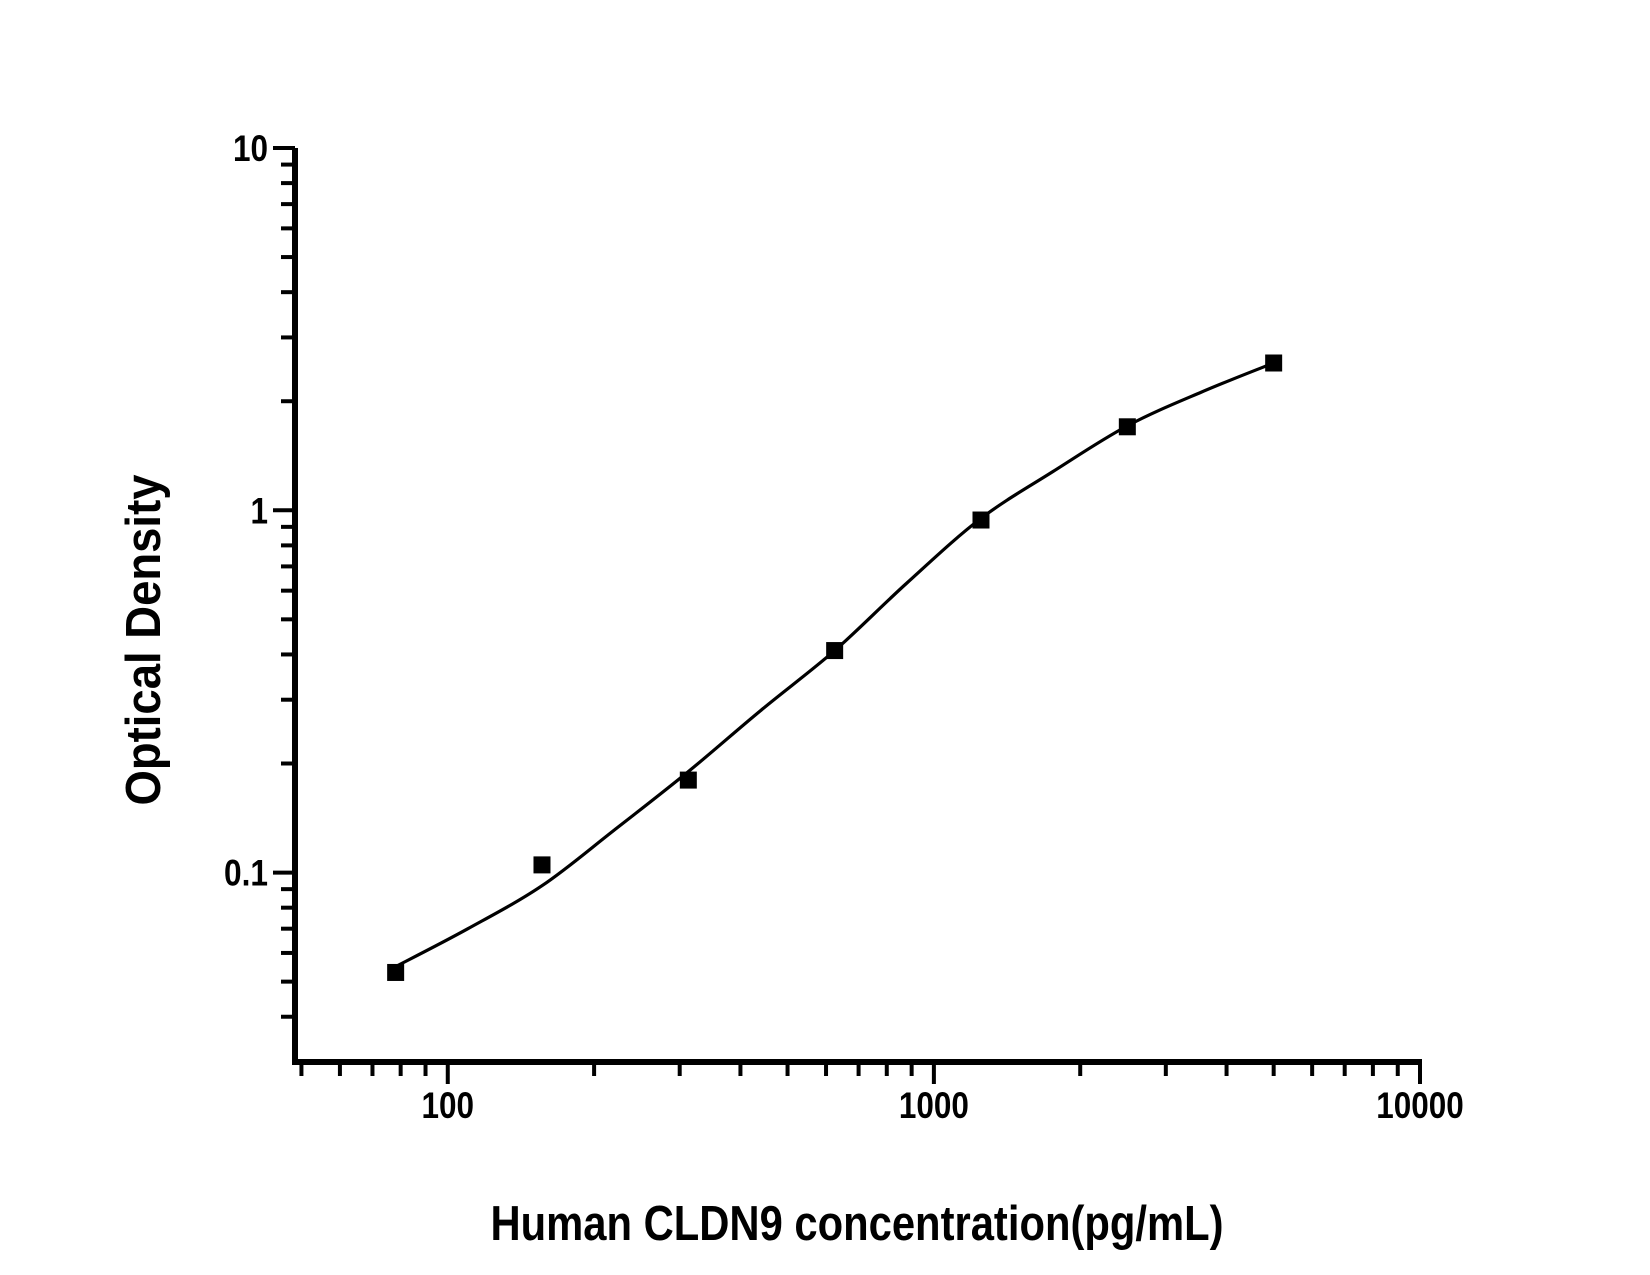 This screenshot has width=1650, height=1275. What do you see at coordinates (448, 1105) in the screenshot?
I see `x-tick-label: 100` at bounding box center [448, 1105].